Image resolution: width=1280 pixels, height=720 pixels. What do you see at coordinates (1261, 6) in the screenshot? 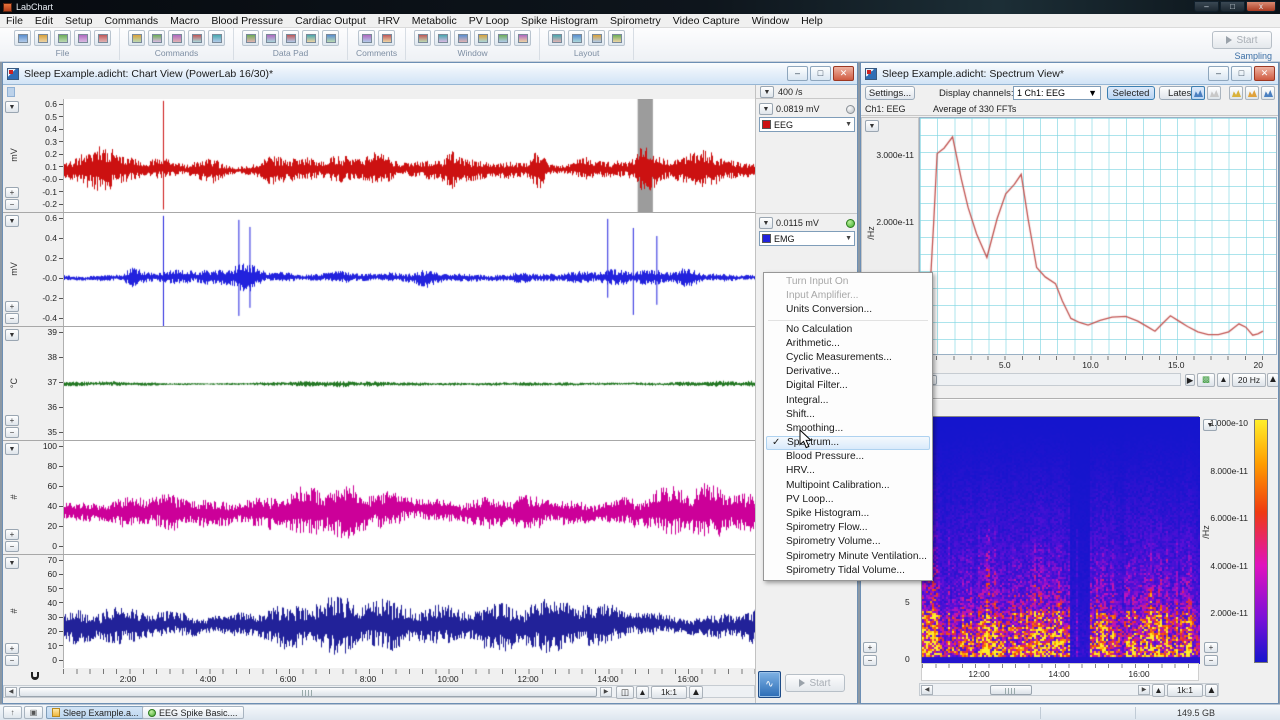
I see `app-close-button: x` at bounding box center [1261, 6].